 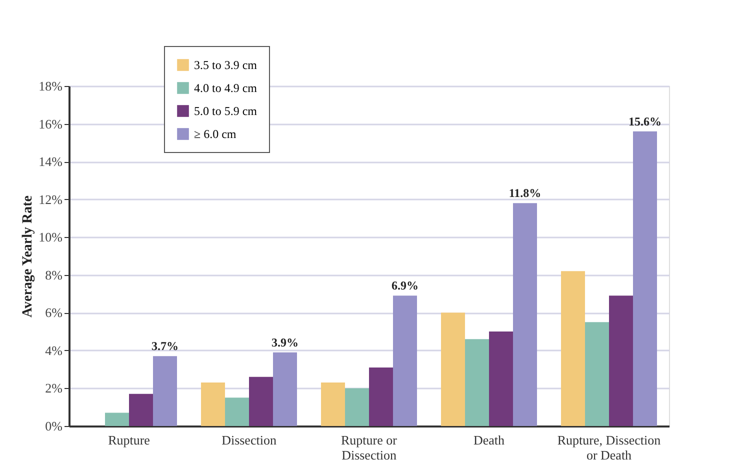 I want to click on legend-label: 5.0 to 5.9 cm, so click(x=226, y=111).